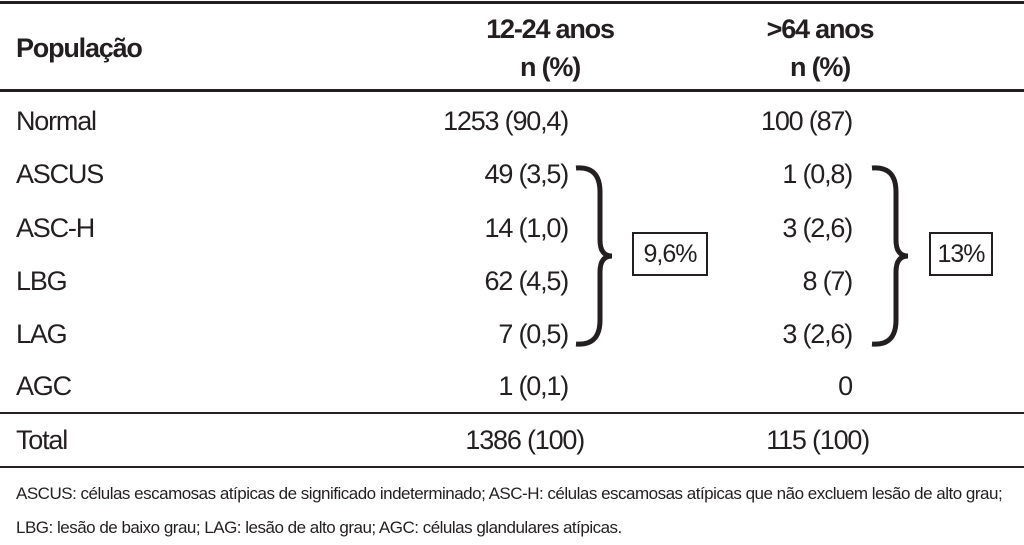 This screenshot has width=1024, height=545. I want to click on header-col1-age: 12-24 anos, so click(550, 29).